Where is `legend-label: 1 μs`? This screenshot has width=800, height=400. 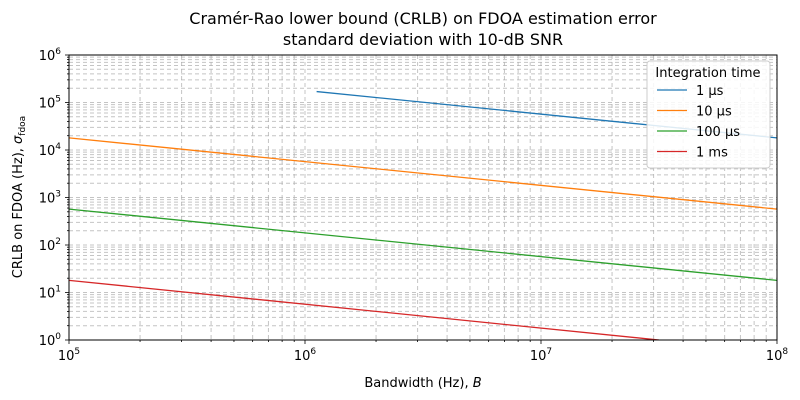 legend-label: 1 μs is located at coordinates (710, 91).